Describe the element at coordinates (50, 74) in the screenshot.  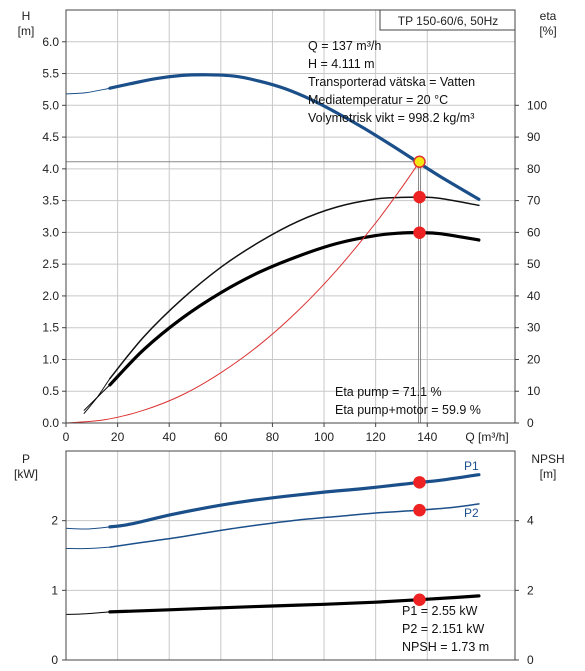
I see `top-y-left-tick-label: 5.5` at that location.